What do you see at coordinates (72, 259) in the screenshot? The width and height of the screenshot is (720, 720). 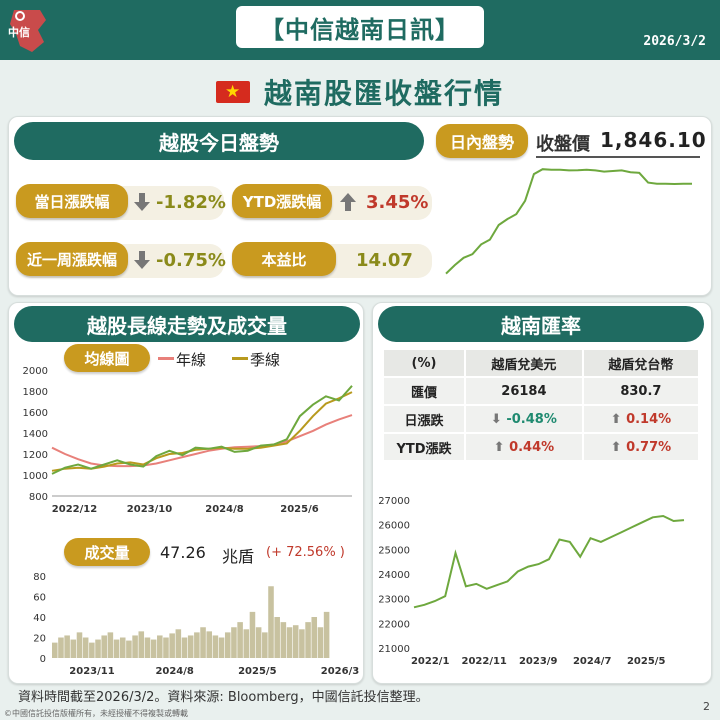 I see `week-label: 近一周漲跌幅` at bounding box center [72, 259].